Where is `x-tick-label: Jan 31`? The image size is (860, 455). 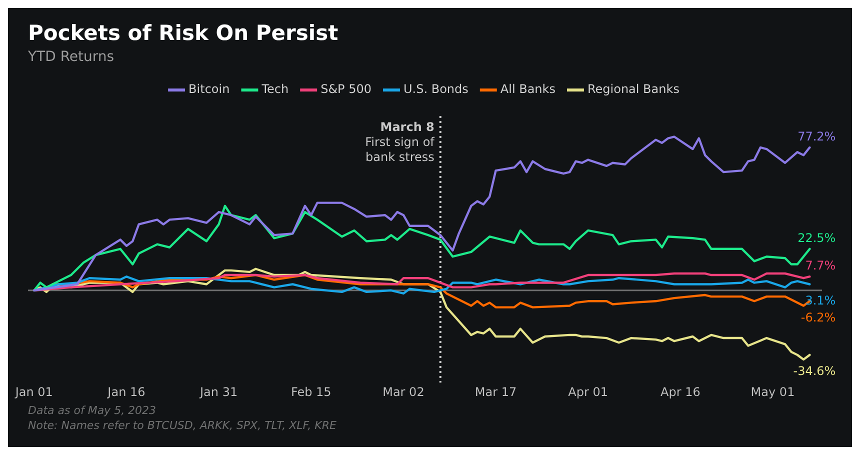
x-tick-label: Jan 31 is located at coordinates (218, 391).